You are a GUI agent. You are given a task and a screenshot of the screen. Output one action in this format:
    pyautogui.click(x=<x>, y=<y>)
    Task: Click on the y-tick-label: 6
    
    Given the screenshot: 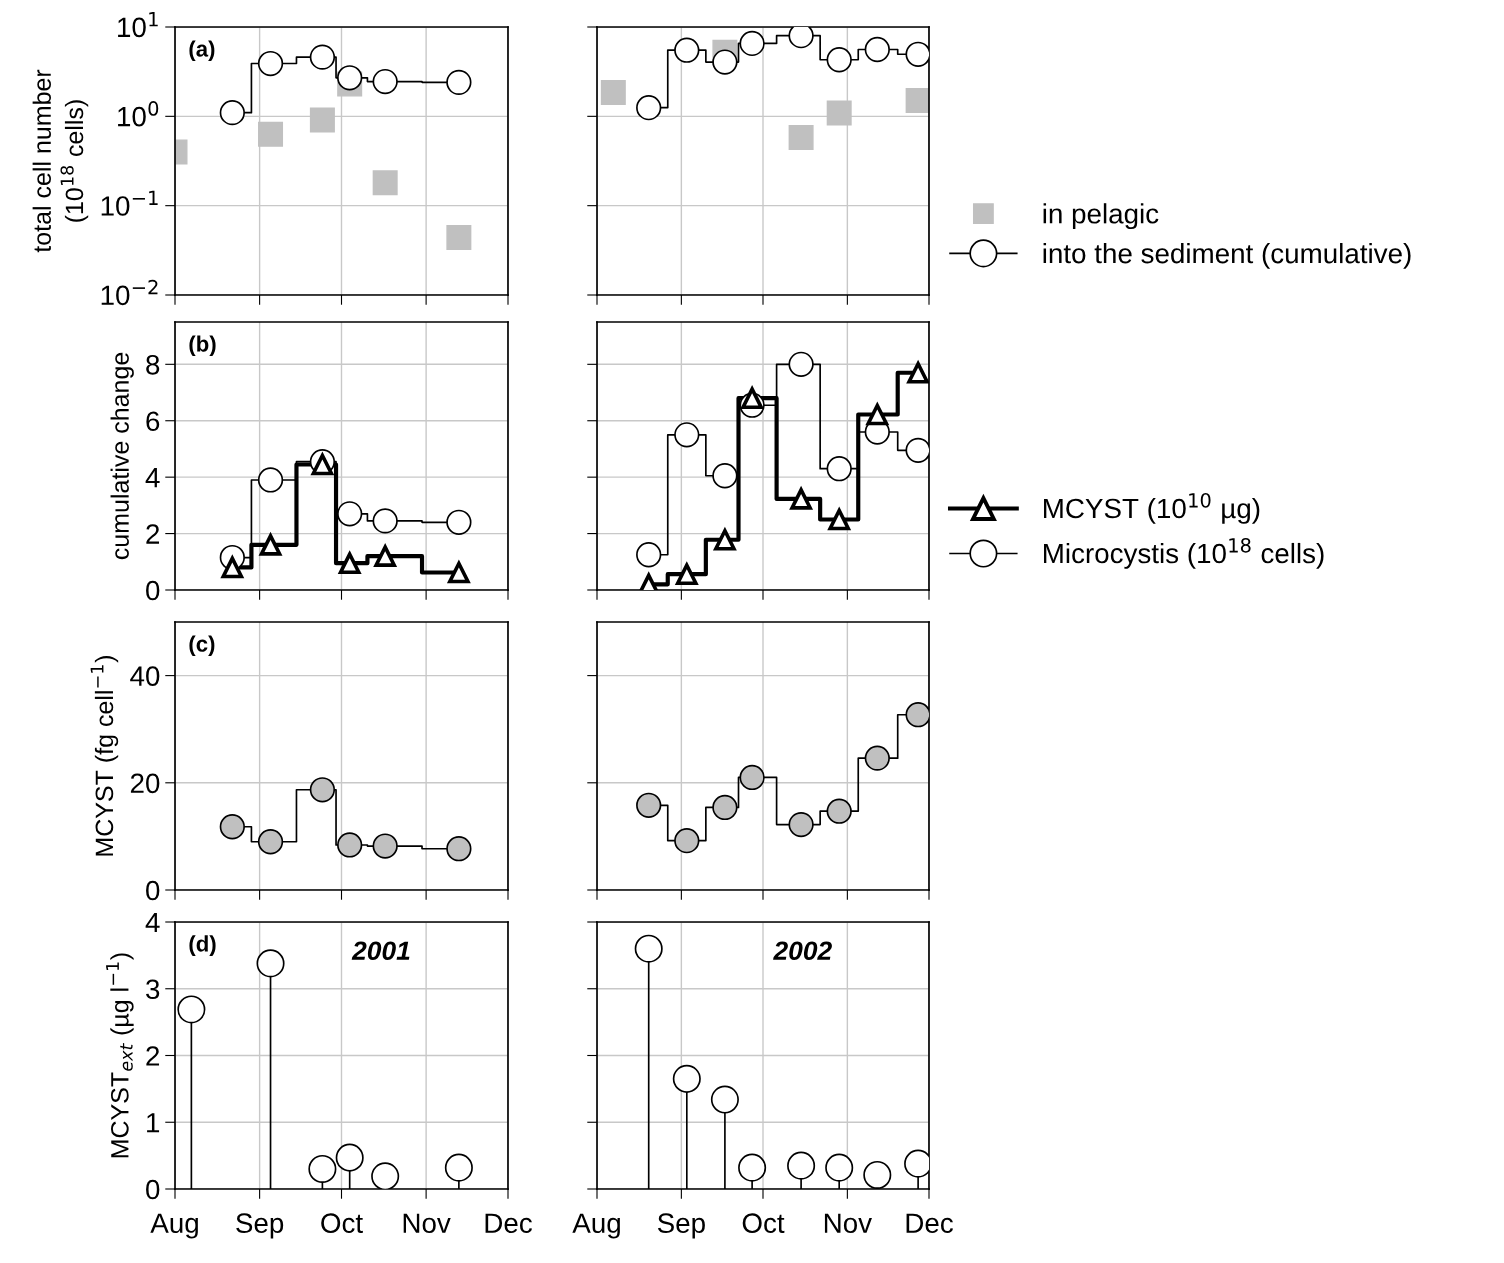 What is the action you would take?
    pyautogui.click(x=153, y=421)
    